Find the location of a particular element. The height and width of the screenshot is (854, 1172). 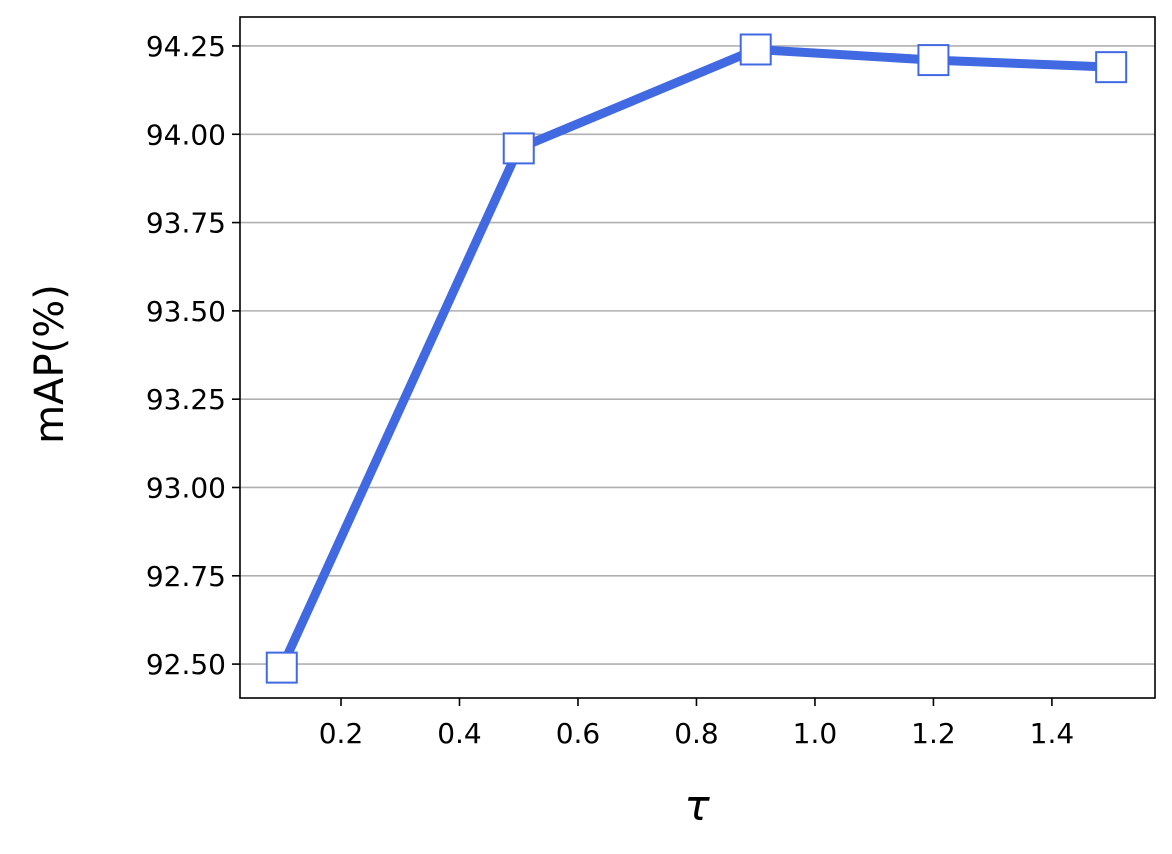

x-tick-label: 1.0 is located at coordinates (815, 733).